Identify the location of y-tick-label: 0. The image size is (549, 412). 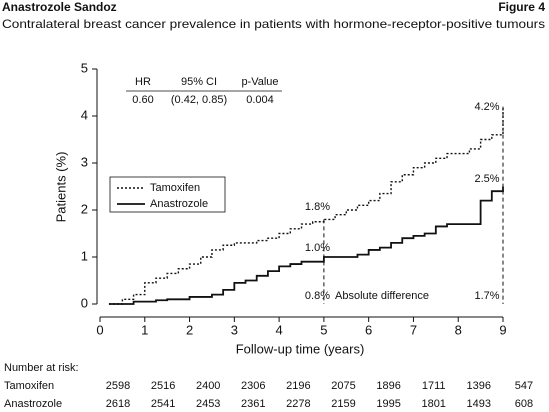
(84, 302).